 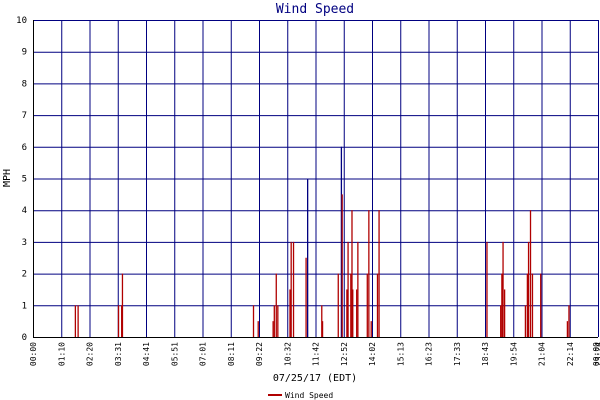 What do you see at coordinates (7, 178) in the screenshot?
I see `y-axis-label: MPH` at bounding box center [7, 178].